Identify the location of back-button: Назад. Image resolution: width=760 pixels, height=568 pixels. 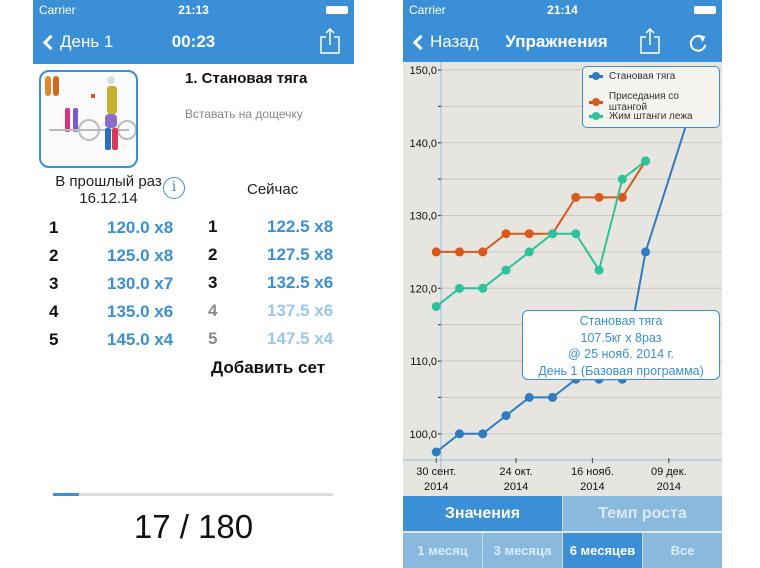
(445, 42).